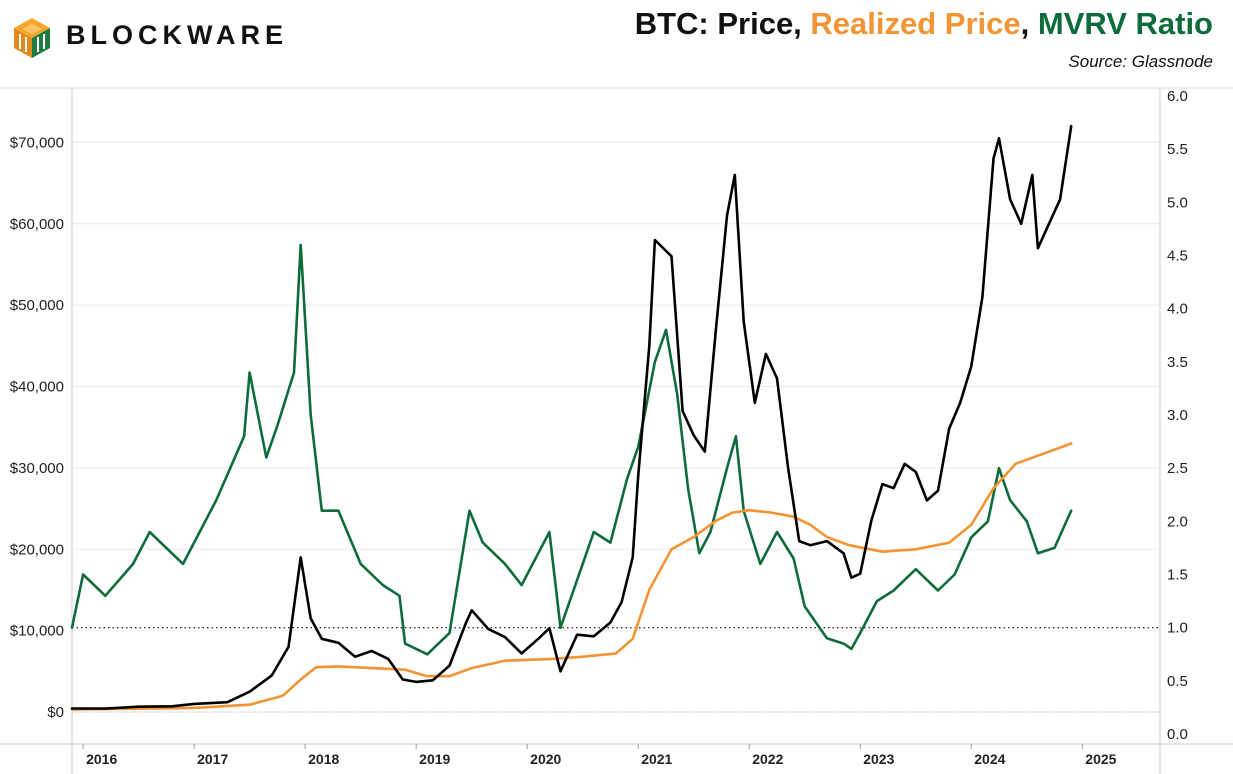  What do you see at coordinates (599, 755) in the screenshot?
I see `x-axis: 2016 2017 2018 2019 2020 2021 2022 2023 2024 2025` at bounding box center [599, 755].